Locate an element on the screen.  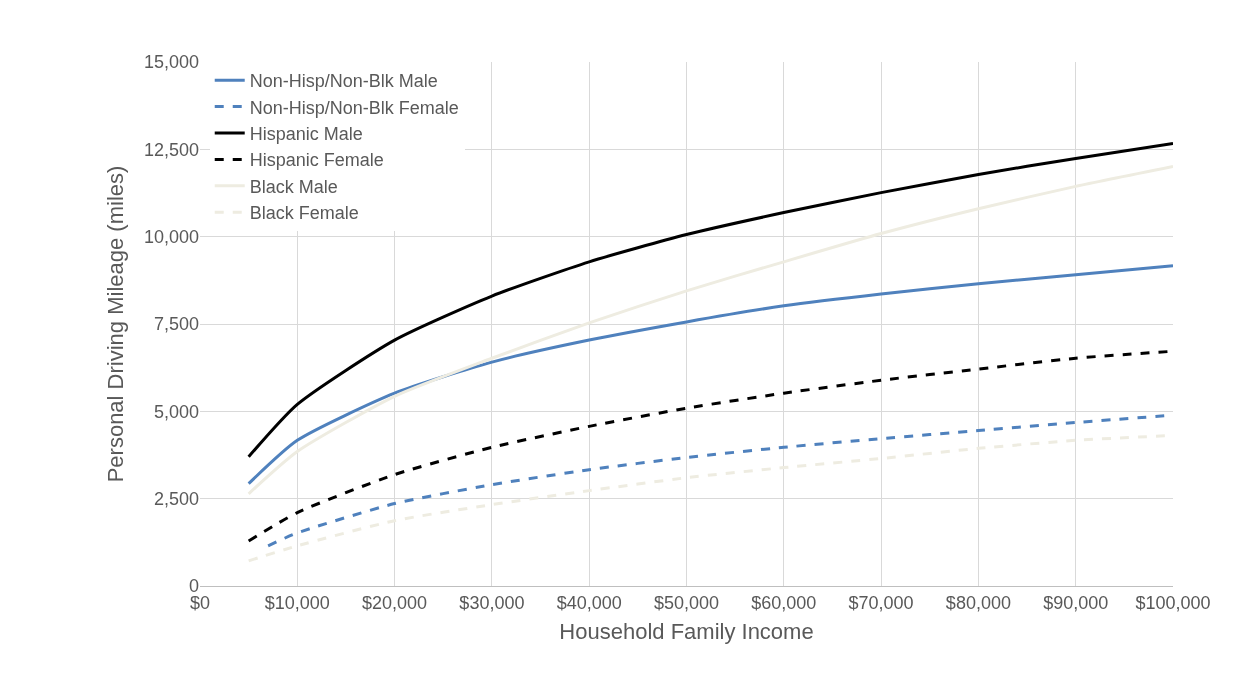
y-tick-label: 7,500 is located at coordinates (176, 324).